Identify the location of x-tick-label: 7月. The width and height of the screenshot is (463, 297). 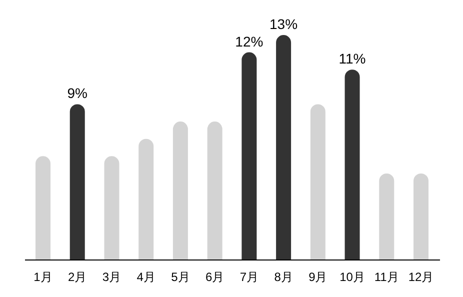
(249, 277).